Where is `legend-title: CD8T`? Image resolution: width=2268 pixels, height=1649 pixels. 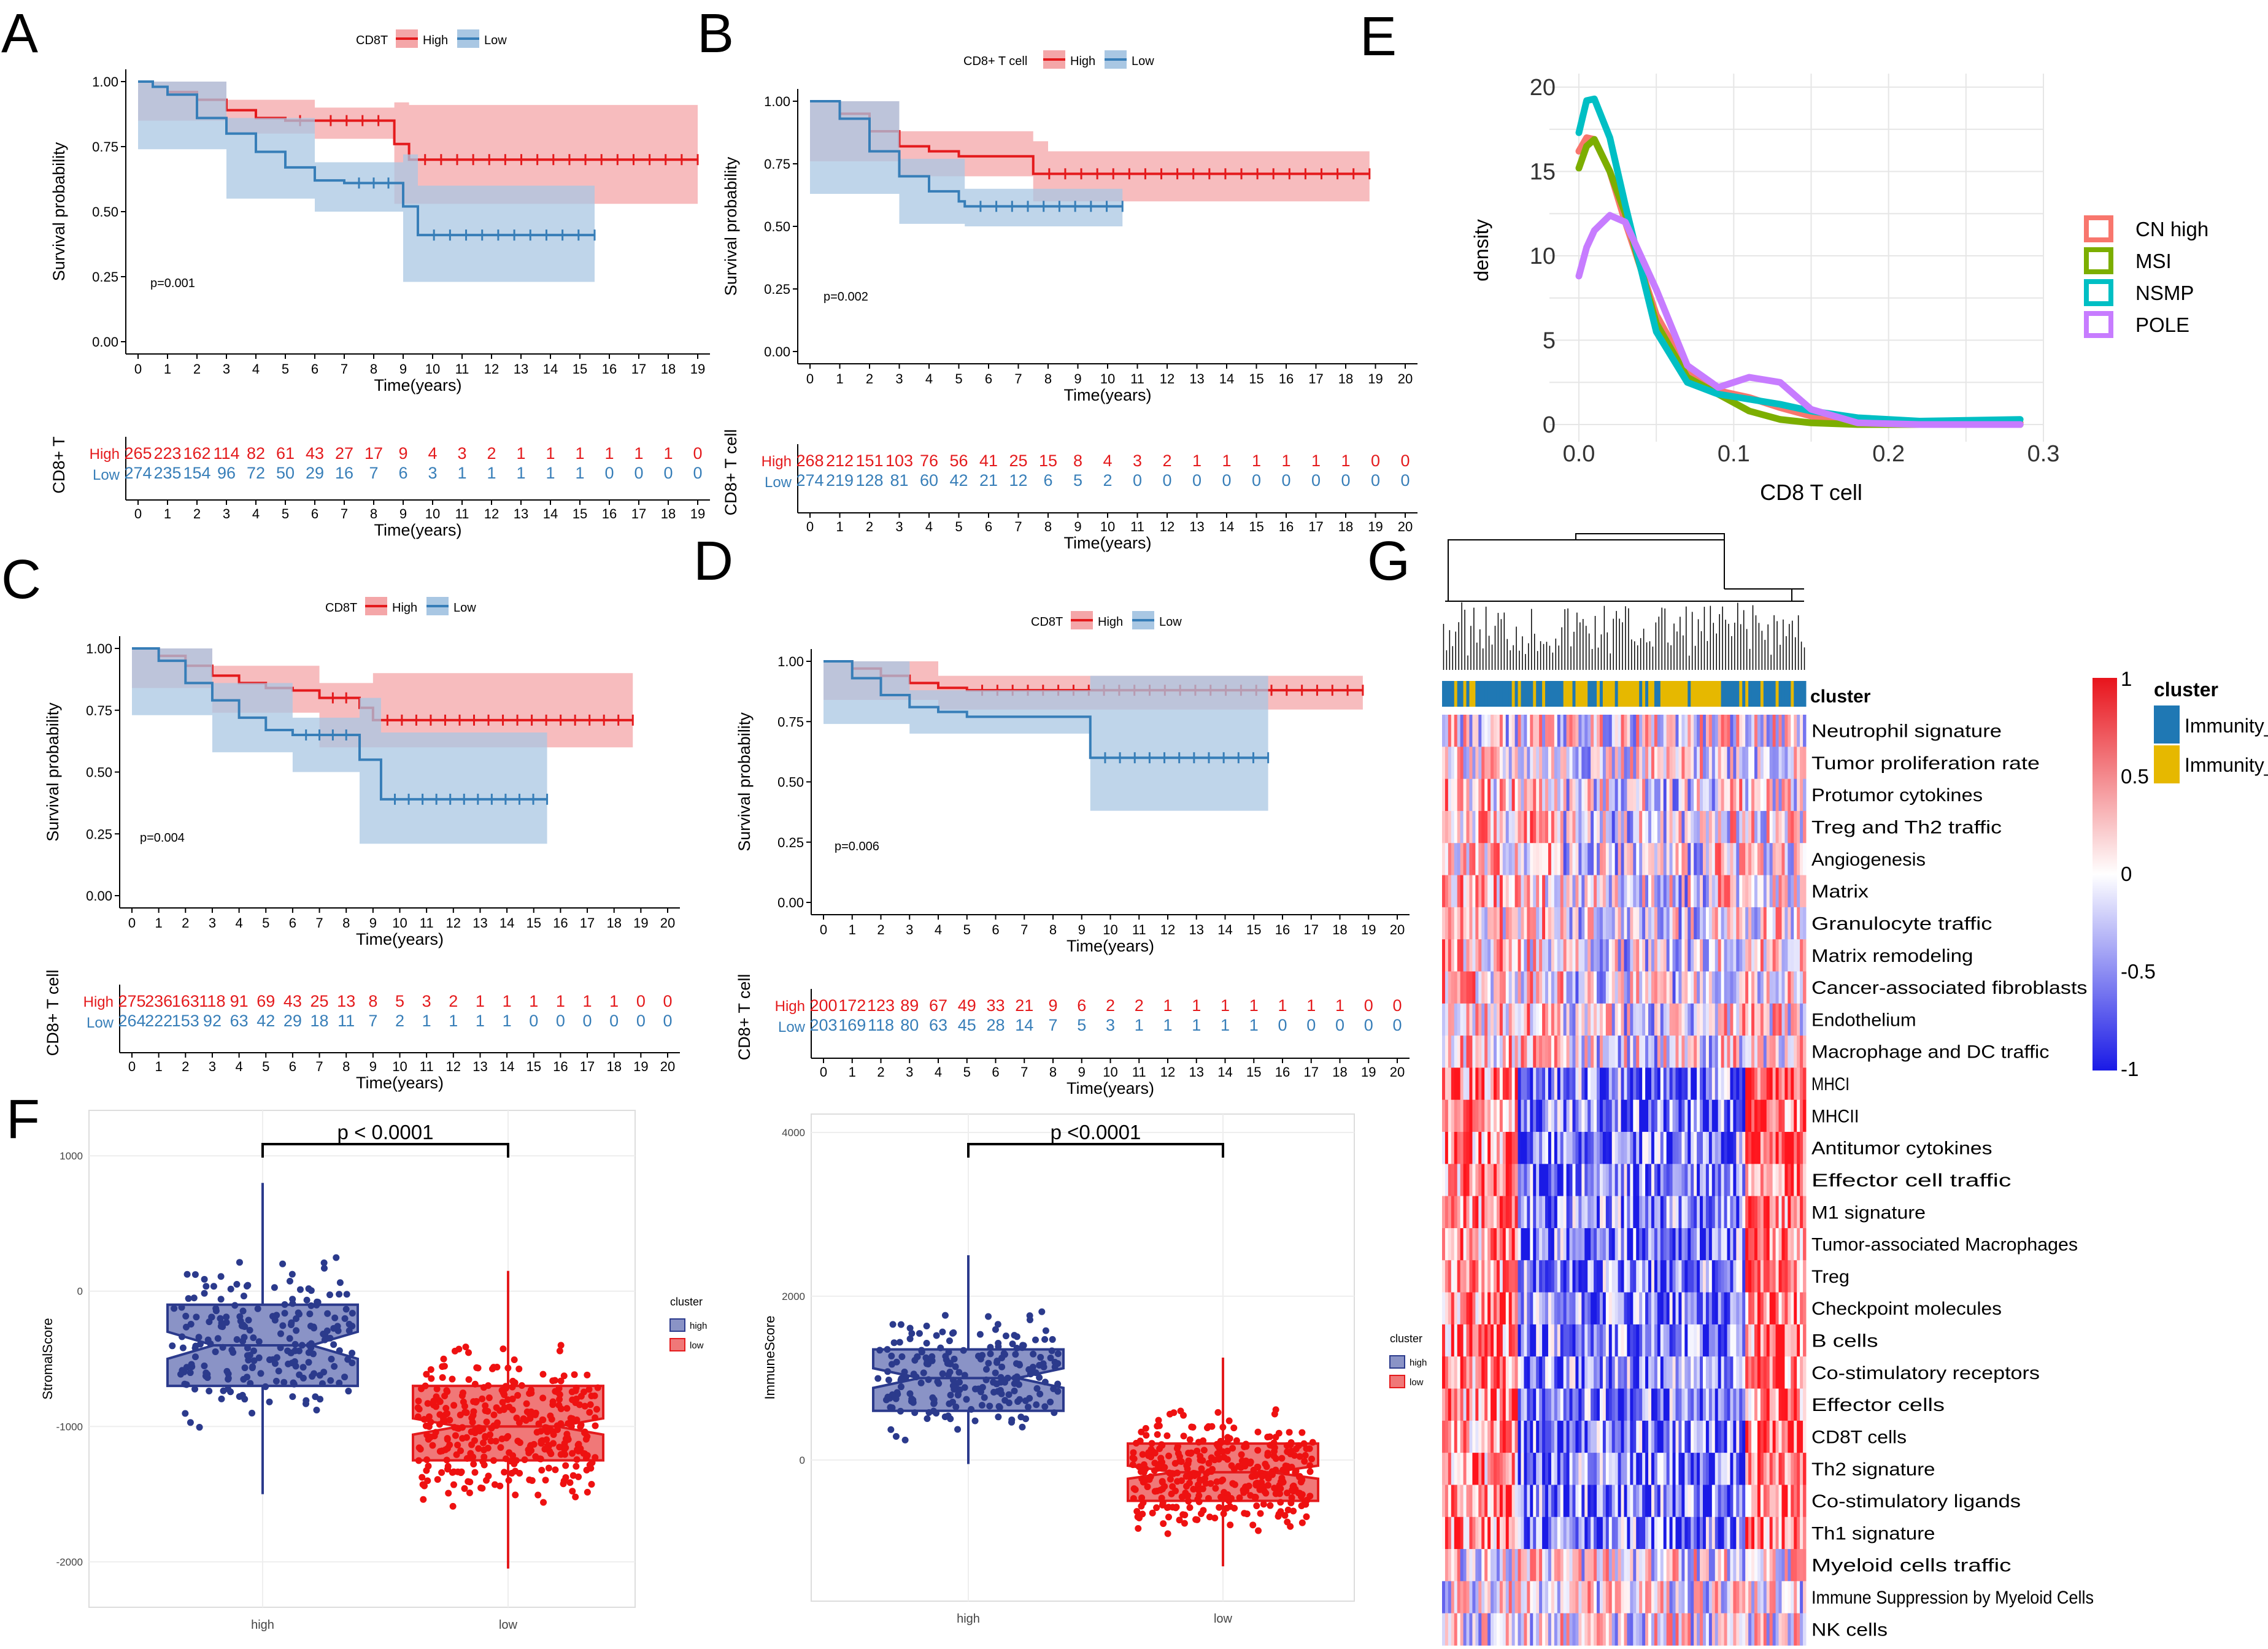
legend-title: CD8T is located at coordinates (1047, 622).